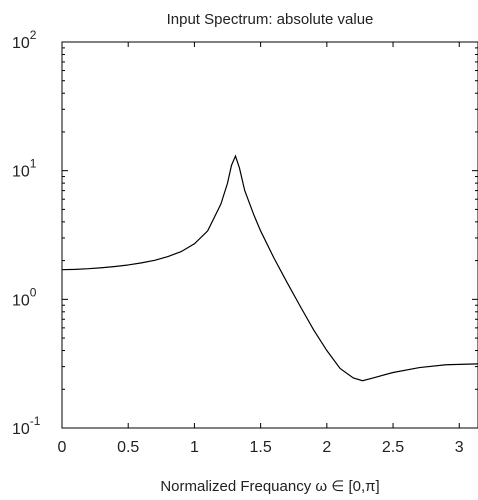 This screenshot has height=500, width=478. What do you see at coordinates (24, 169) in the screenshot?
I see `y-tick-label: 10¹` at bounding box center [24, 169].